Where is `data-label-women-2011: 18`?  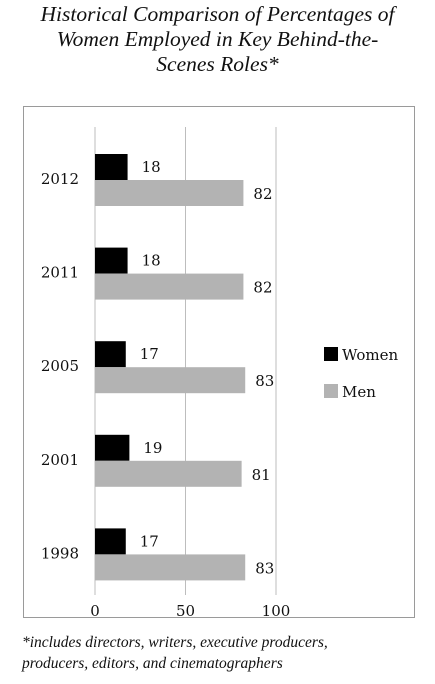 data-label-women-2011: 18 is located at coordinates (151, 261).